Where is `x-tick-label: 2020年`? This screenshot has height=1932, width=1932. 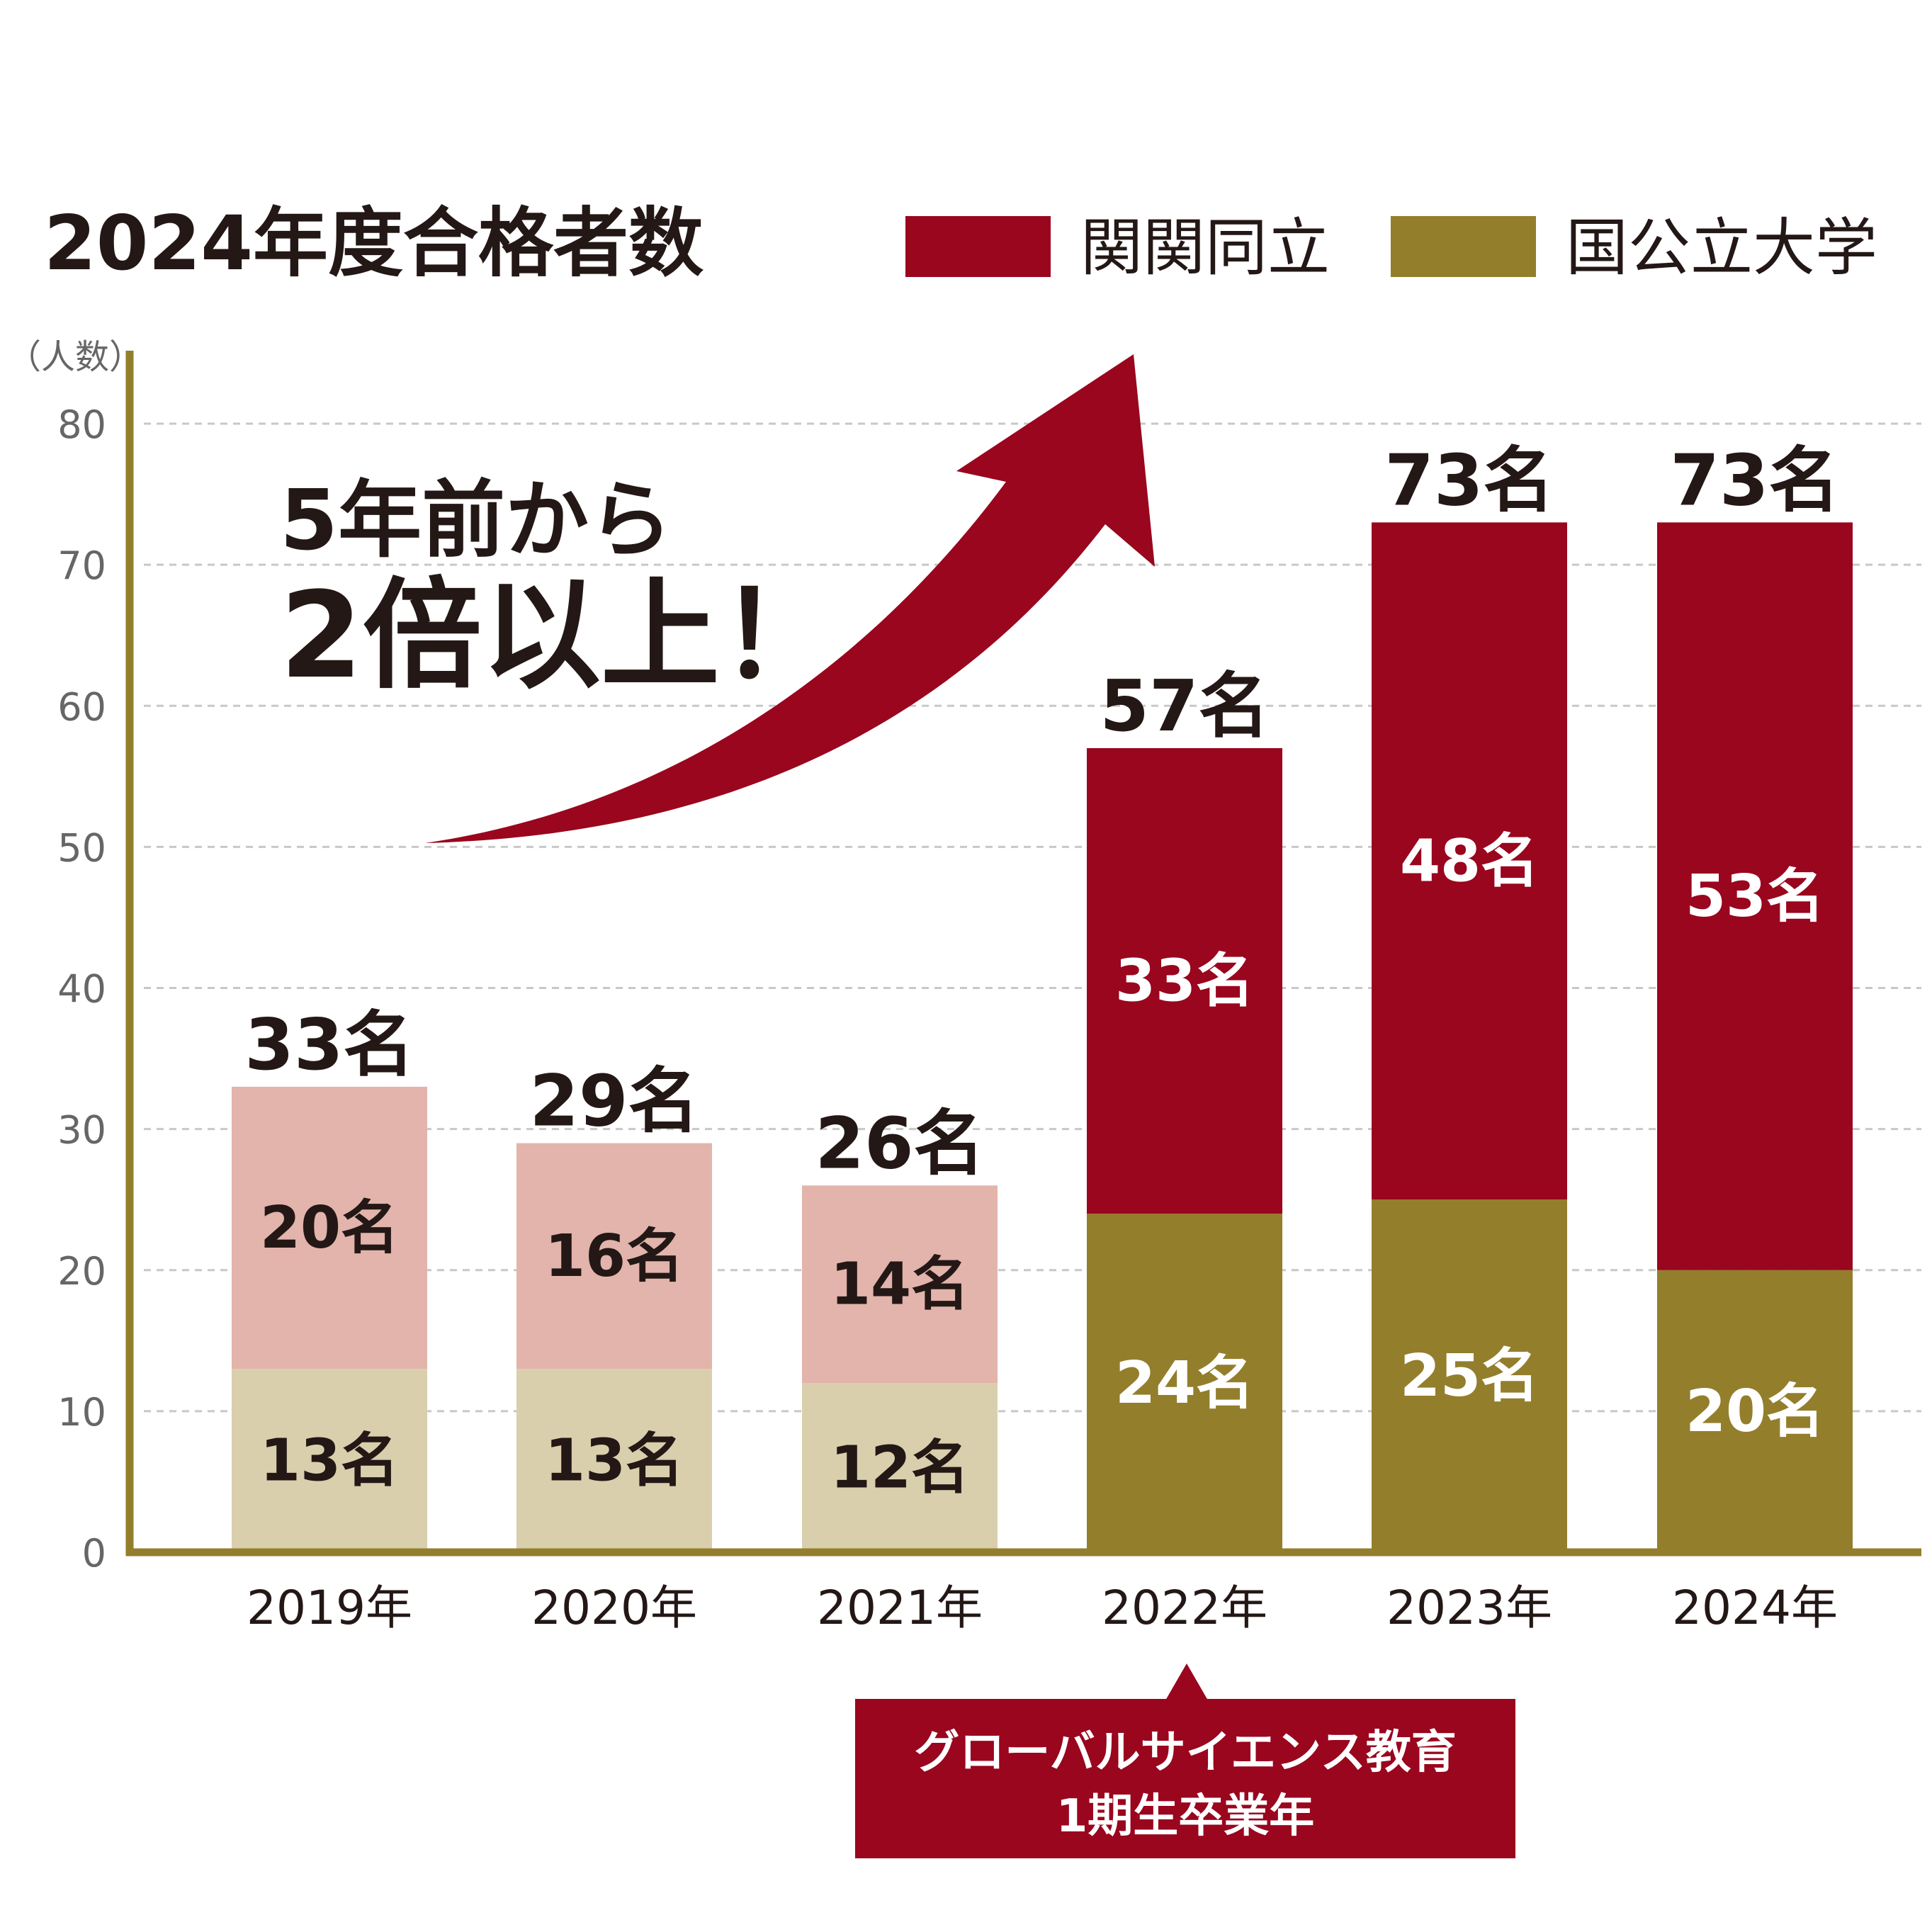
x-tick-label: 2020年 is located at coordinates (614, 1608).